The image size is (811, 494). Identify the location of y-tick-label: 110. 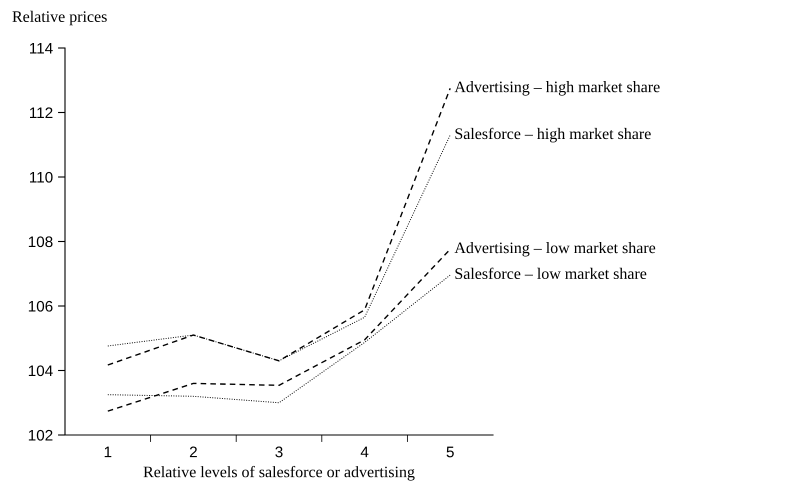
(41, 177).